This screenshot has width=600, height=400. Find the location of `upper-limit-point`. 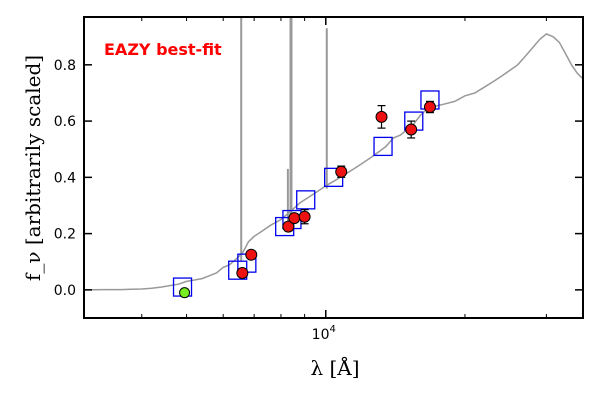

upper-limit-point is located at coordinates (185, 293).